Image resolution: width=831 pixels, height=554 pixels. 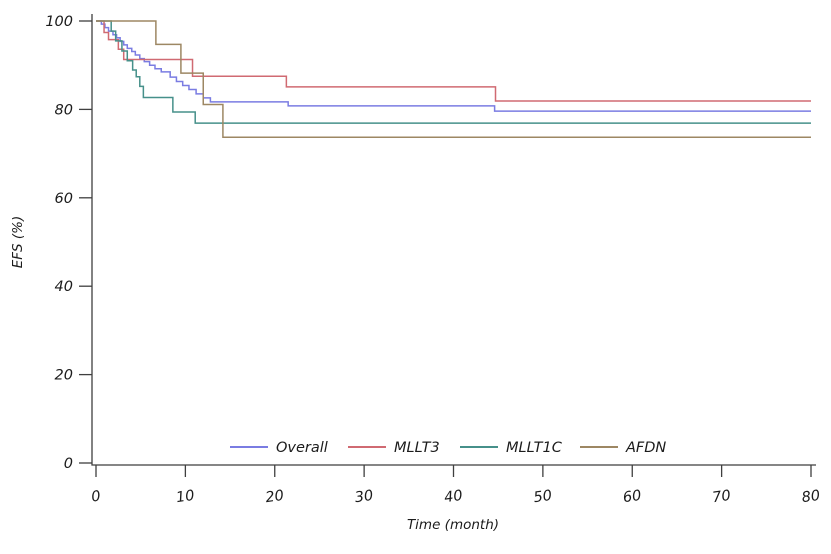 What do you see at coordinates (185, 497) in the screenshot?
I see `x-tick-label: 10` at bounding box center [185, 497].